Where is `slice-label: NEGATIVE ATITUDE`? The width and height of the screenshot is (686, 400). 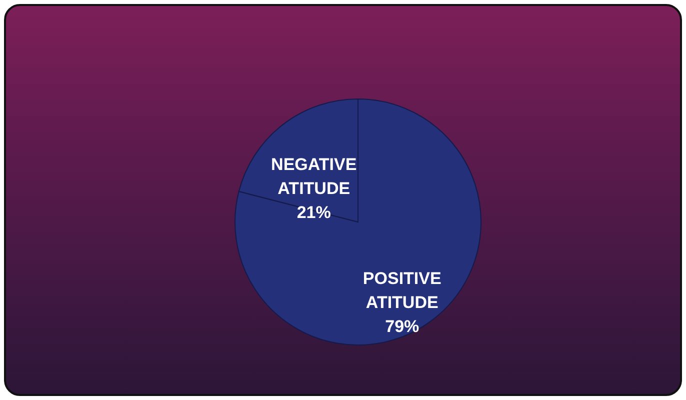 slice-label: NEGATIVE ATITUDE is located at coordinates (314, 176).